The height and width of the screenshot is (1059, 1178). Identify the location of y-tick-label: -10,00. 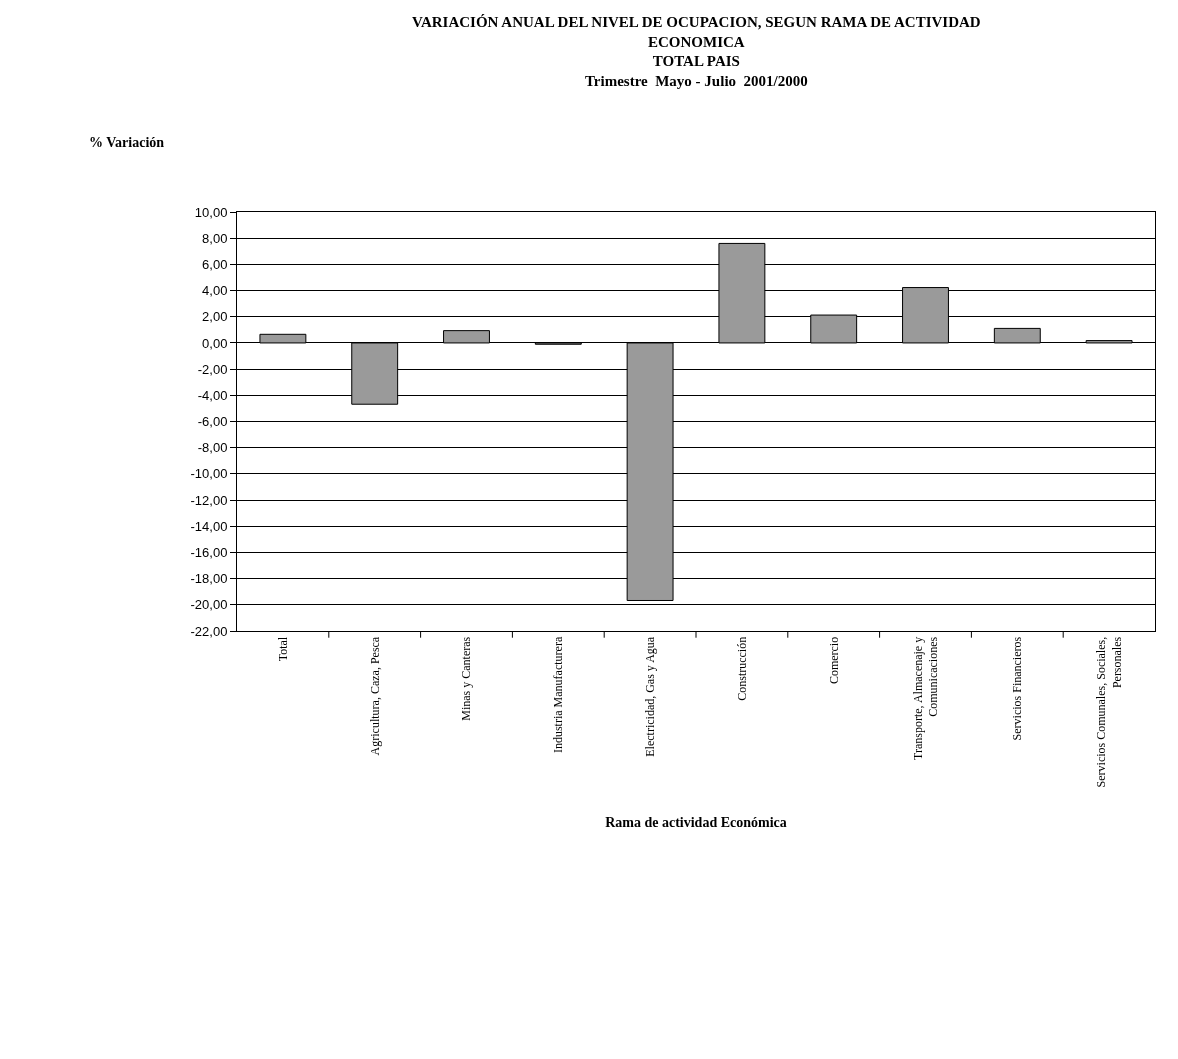
(209, 474).